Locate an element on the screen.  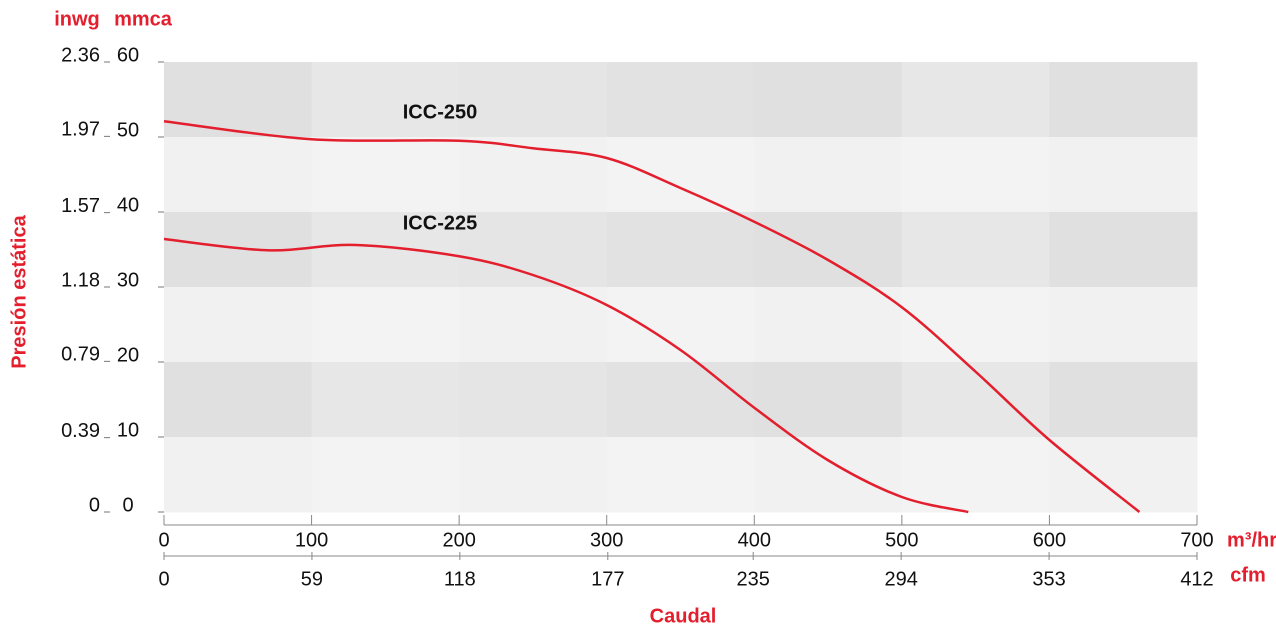
x-tick-label: 100 is located at coordinates (311, 540).